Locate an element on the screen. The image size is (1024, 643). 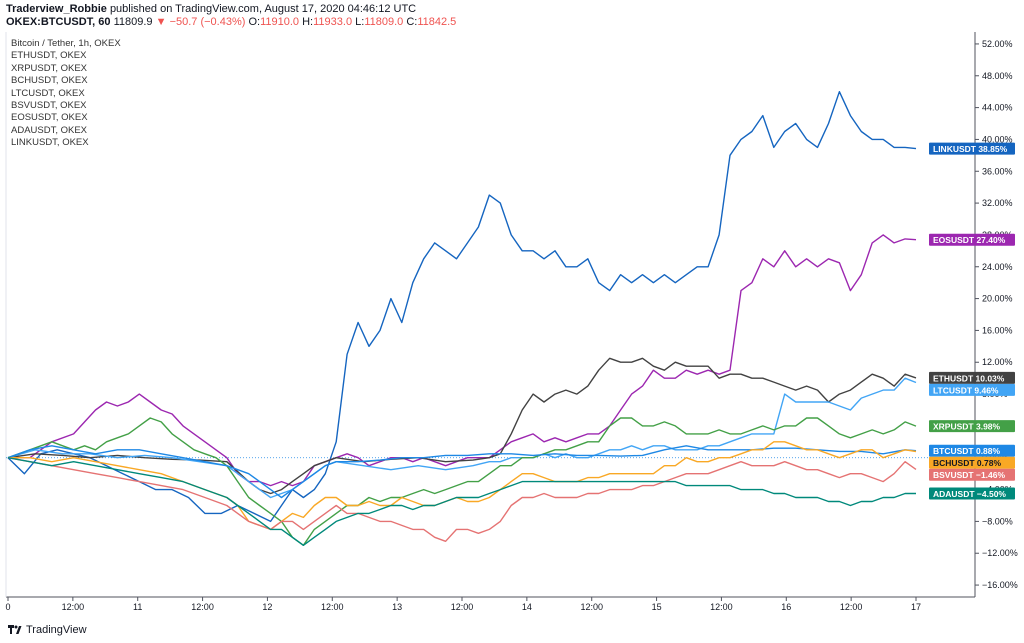
last-value-text-bchusdt: BCHUSDT 0.78% is located at coordinates (967, 463).